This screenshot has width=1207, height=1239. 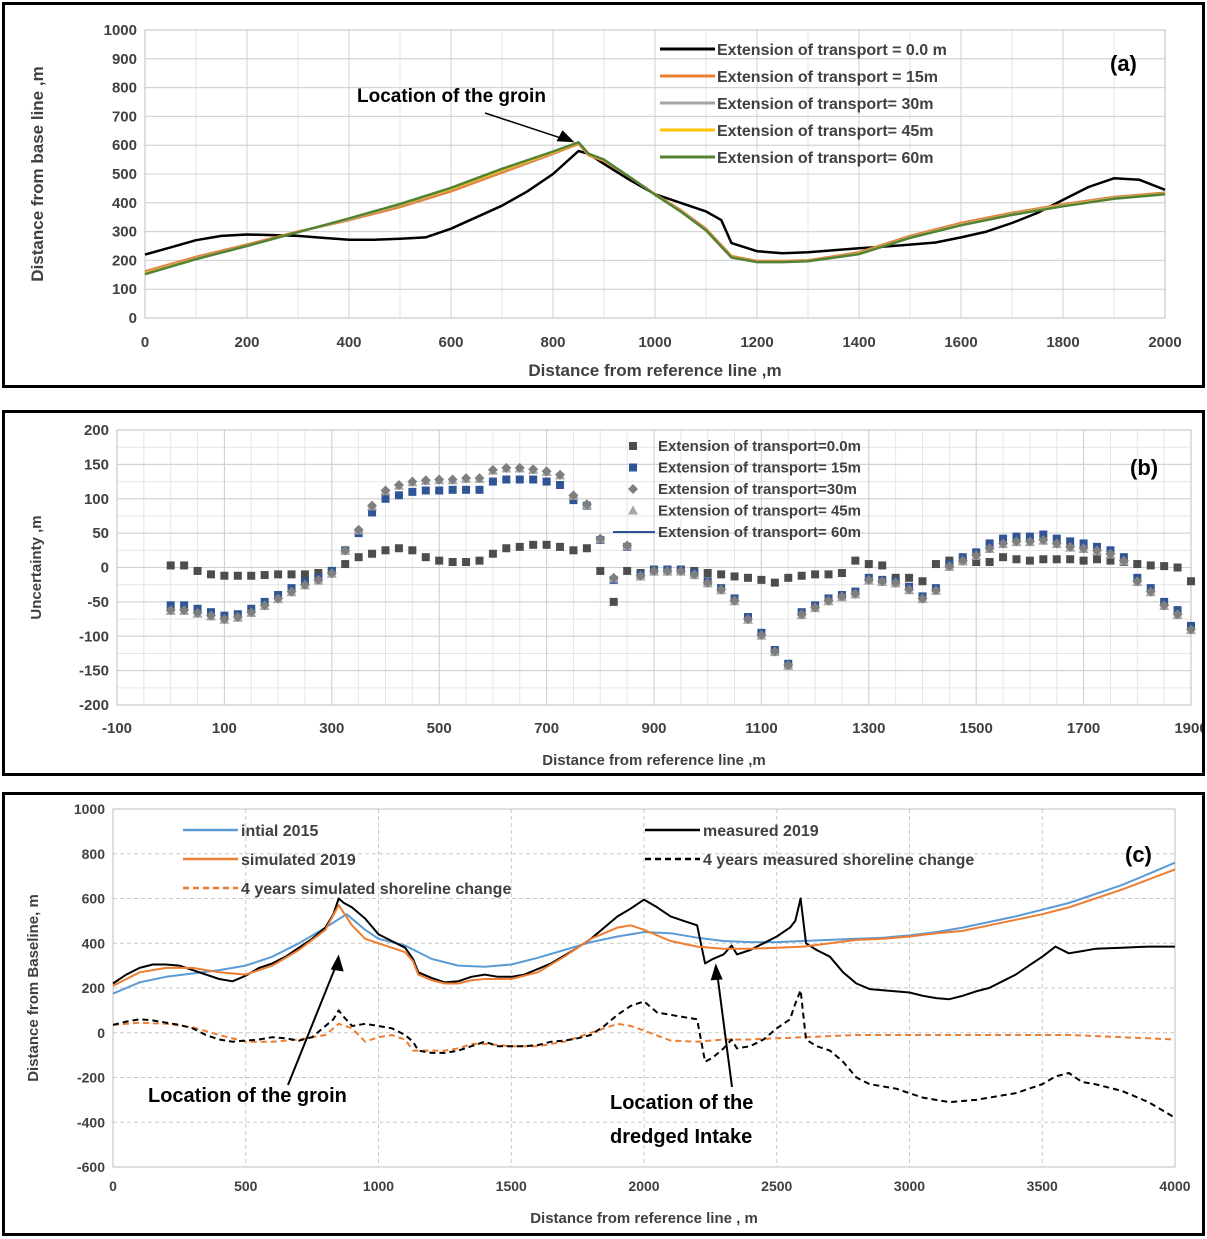 What do you see at coordinates (91, 1167) in the screenshot?
I see `y-tick-label: -600` at bounding box center [91, 1167].